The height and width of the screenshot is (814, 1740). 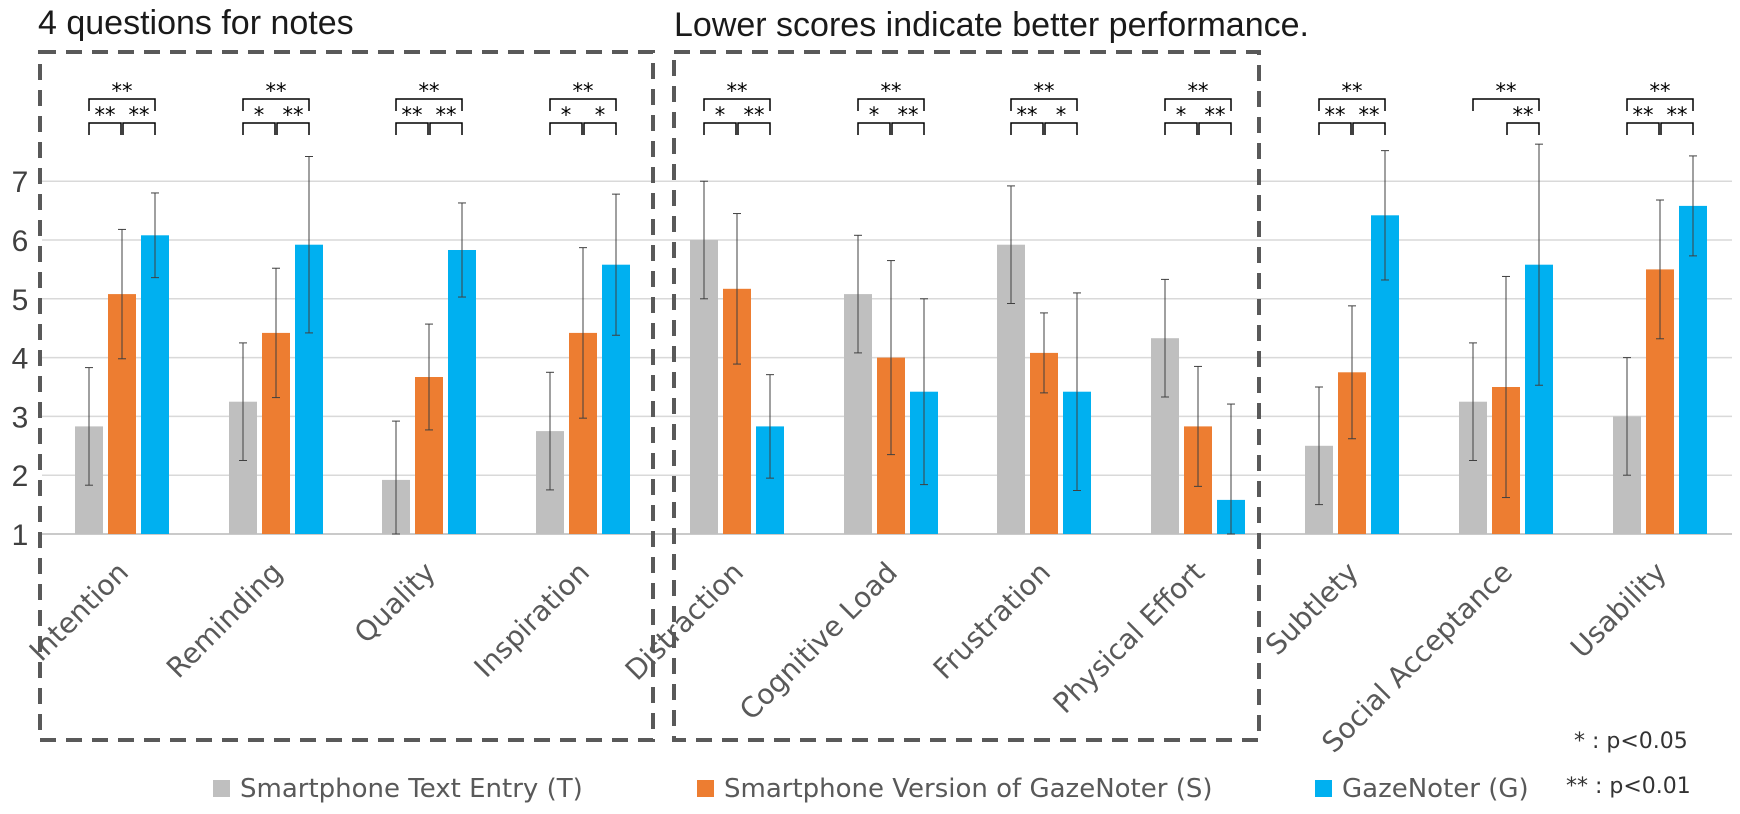 I want to click on category-label: Frustration, so click(x=992, y=621).